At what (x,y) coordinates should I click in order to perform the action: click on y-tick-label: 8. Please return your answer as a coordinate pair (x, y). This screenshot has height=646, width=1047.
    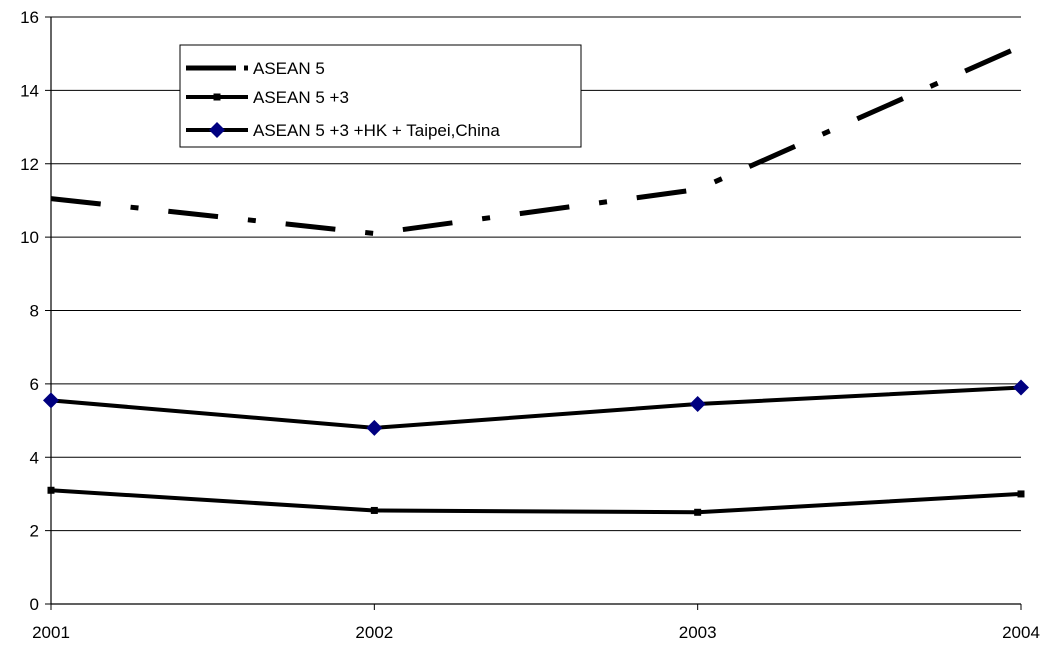
    Looking at the image, I should click on (34, 311).